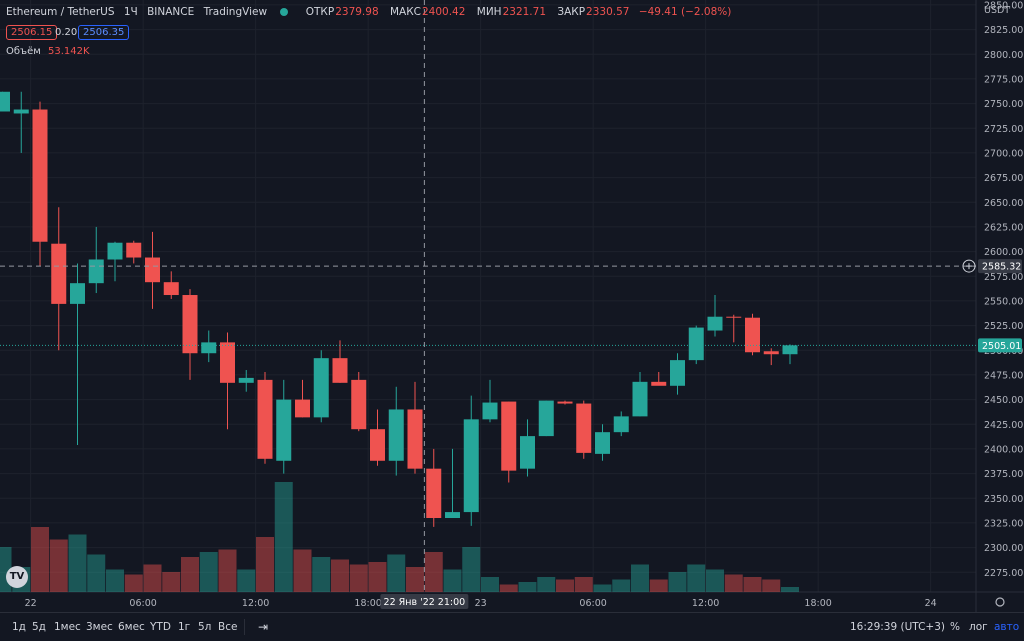 The width and height of the screenshot is (1024, 641). I want to click on high-label: МАКС, so click(405, 12).